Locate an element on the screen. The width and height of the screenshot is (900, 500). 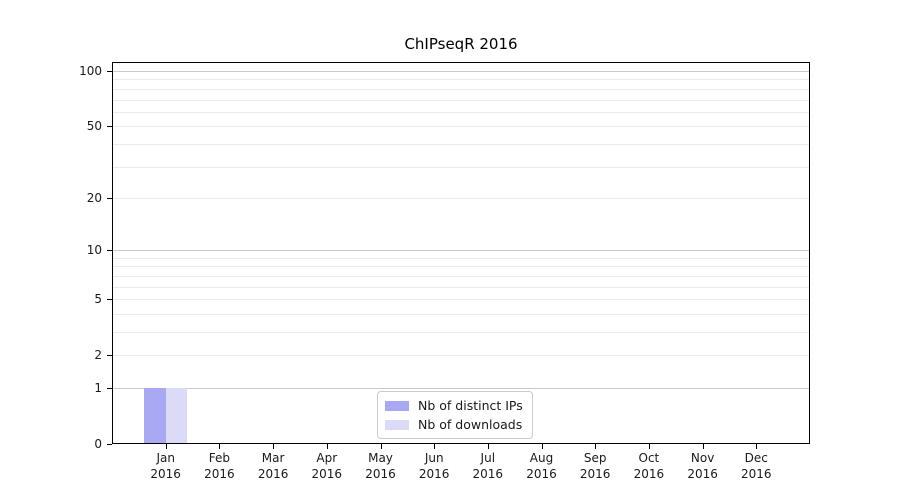
legend: Nb of distinct IPs Nb of downloads is located at coordinates (455, 415).